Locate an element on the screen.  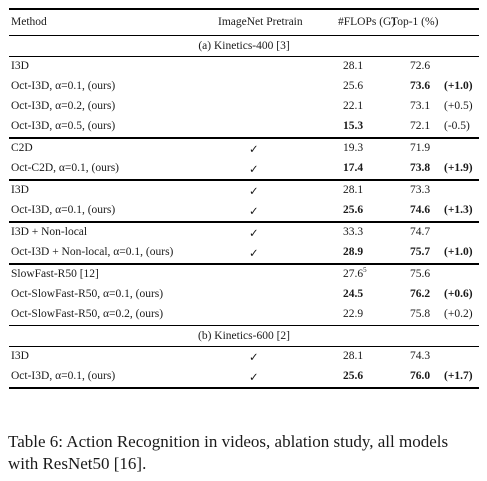
flops-cell: 33.3 is located at coordinates (353, 232).